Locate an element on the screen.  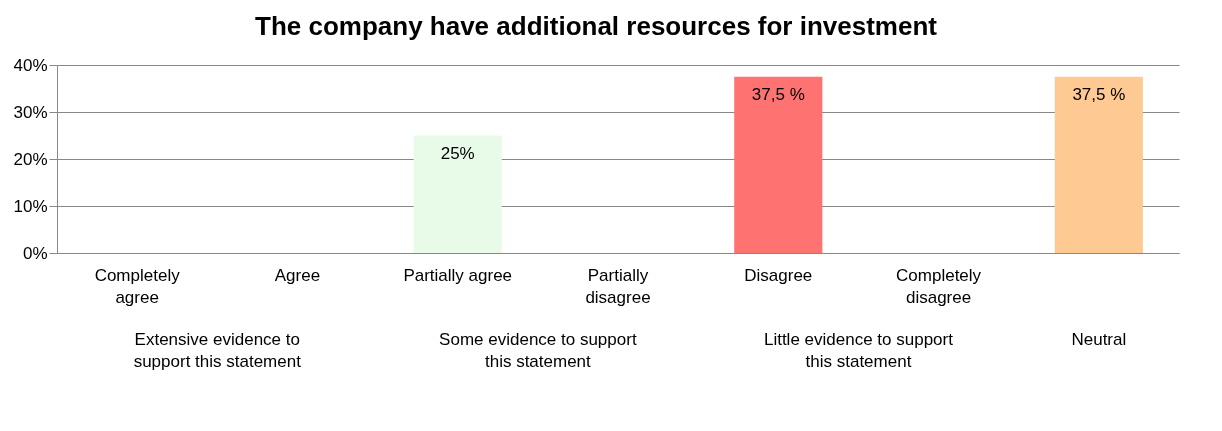
x-tick-label: Partially agree is located at coordinates (458, 275).